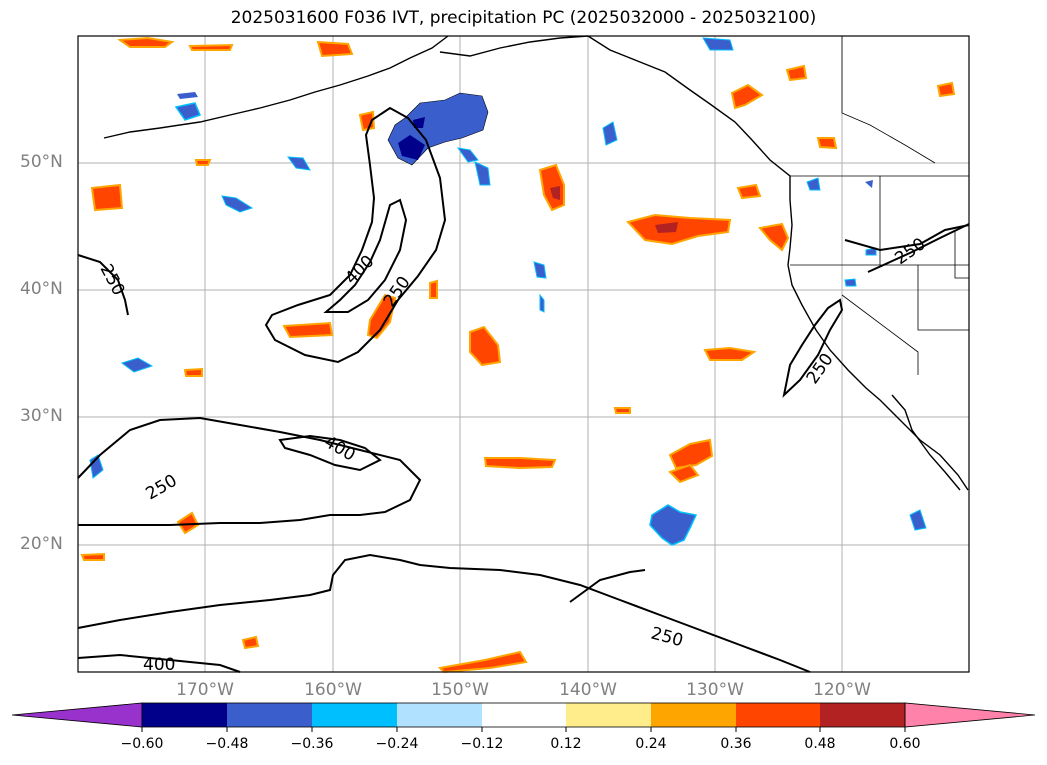 This screenshot has width=1047, height=765. What do you see at coordinates (41, 416) in the screenshot?
I see `lat-label-30n: 30°N` at bounding box center [41, 416].